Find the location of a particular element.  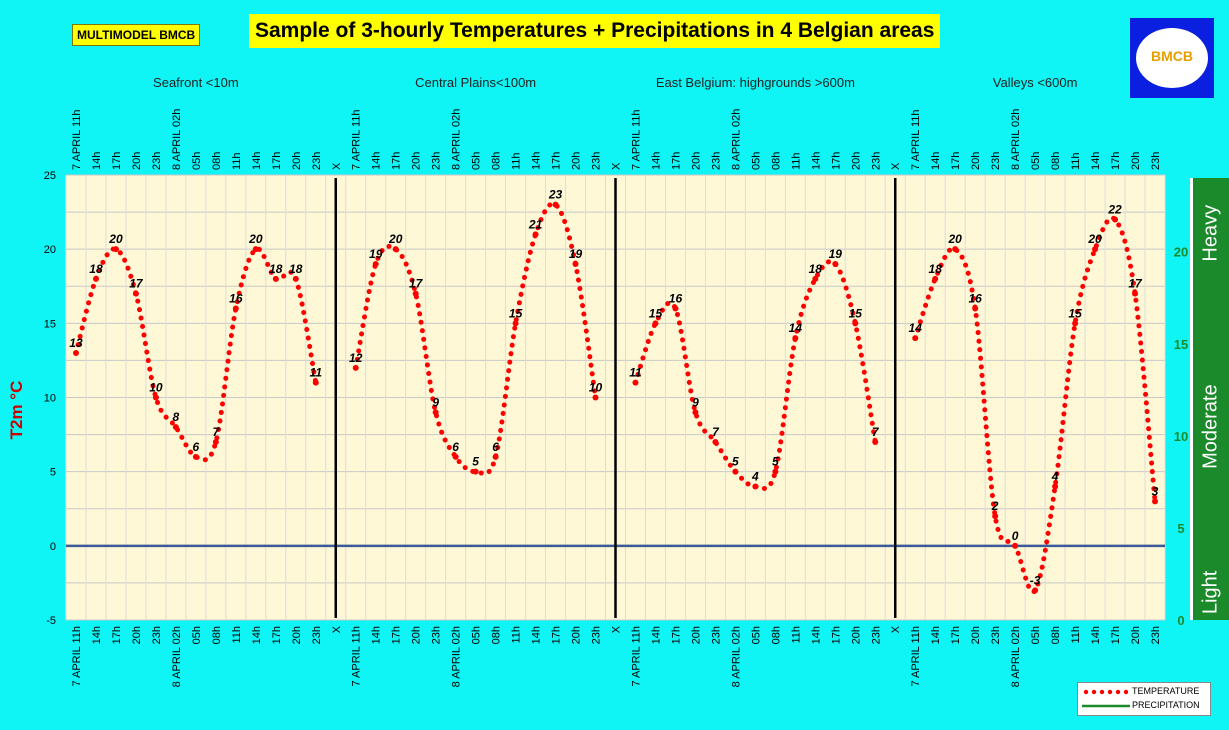

data-label: 20 is located at coordinates (255, 239).